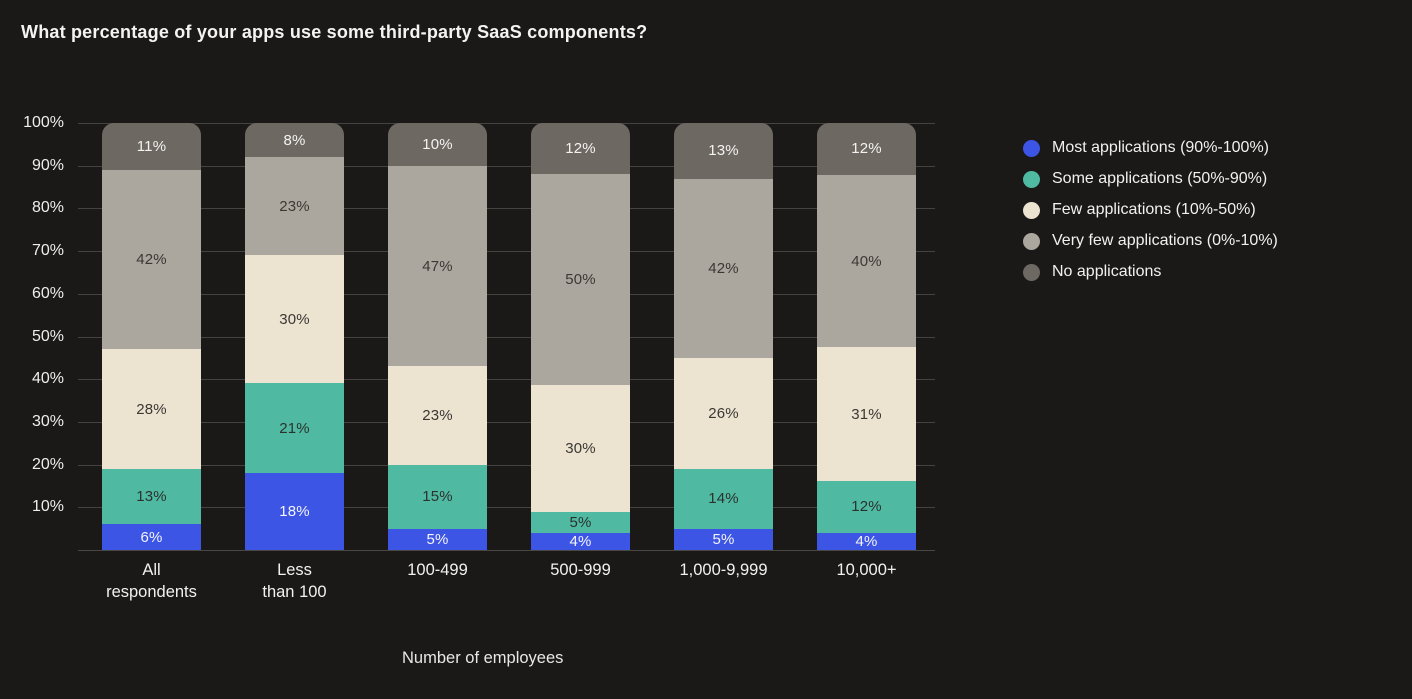 The image size is (1412, 699). Describe the element at coordinates (866, 414) in the screenshot. I see `bar-segment: 31%` at that location.